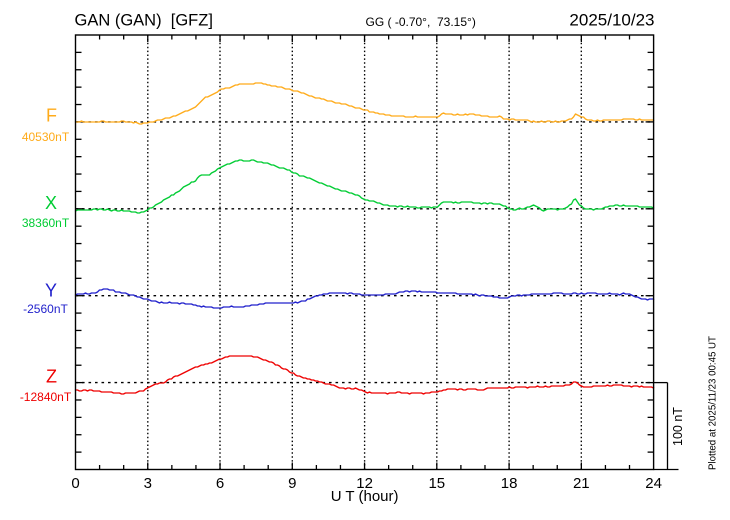  Describe the element at coordinates (51, 377) in the screenshot. I see `svg-text: Z` at that location.